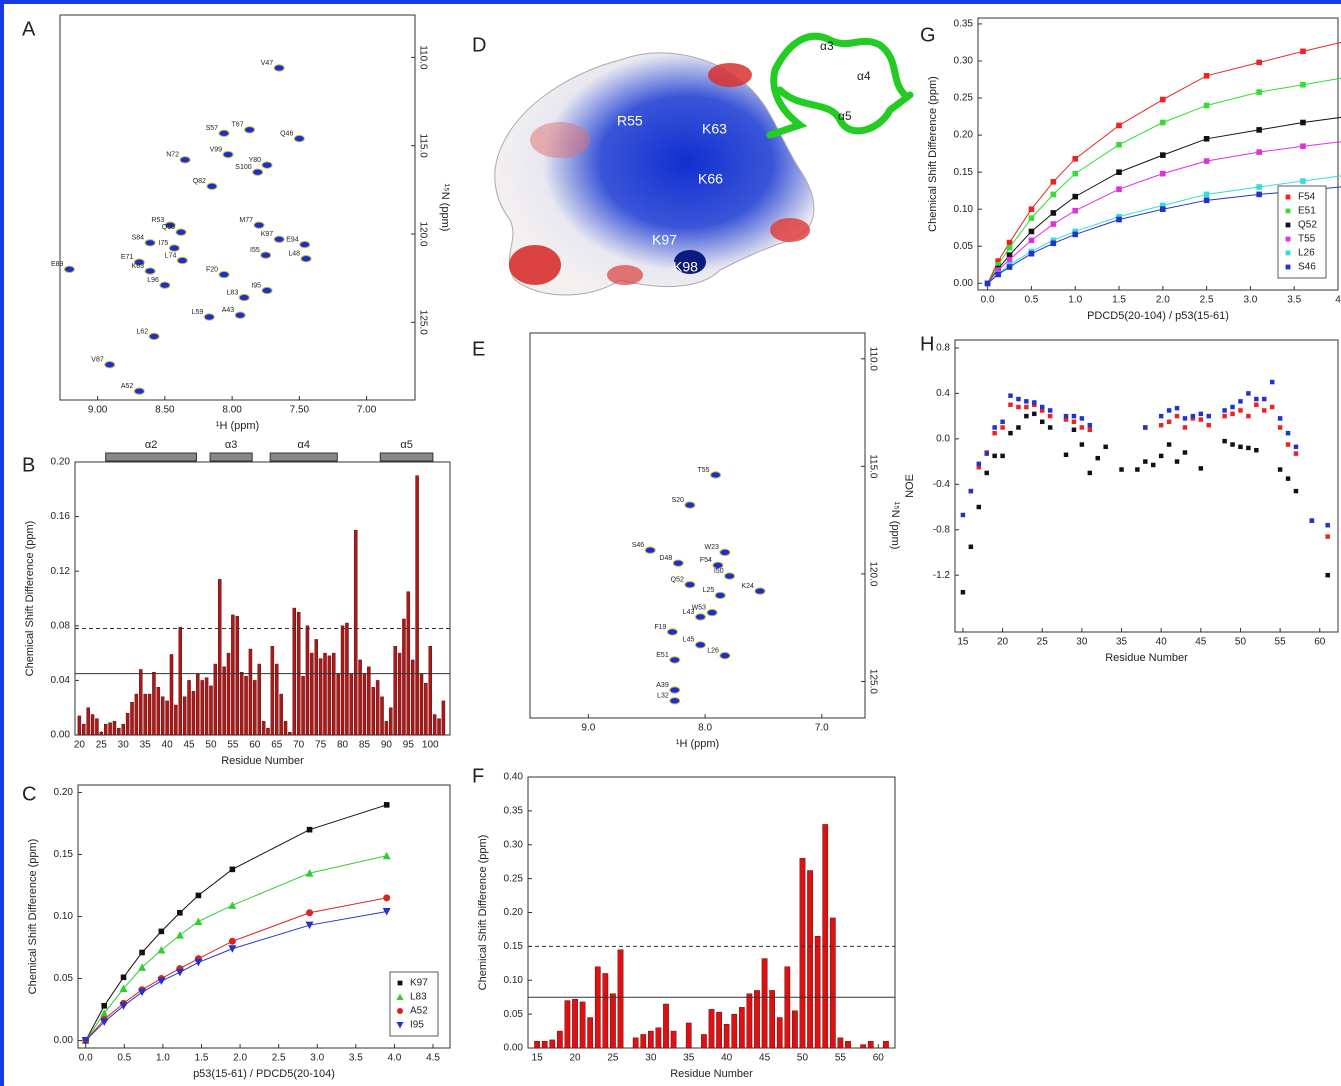 Image resolution: width=1341 pixels, height=1086 pixels. I want to click on x-tick-label: 9.0, so click(588, 728).